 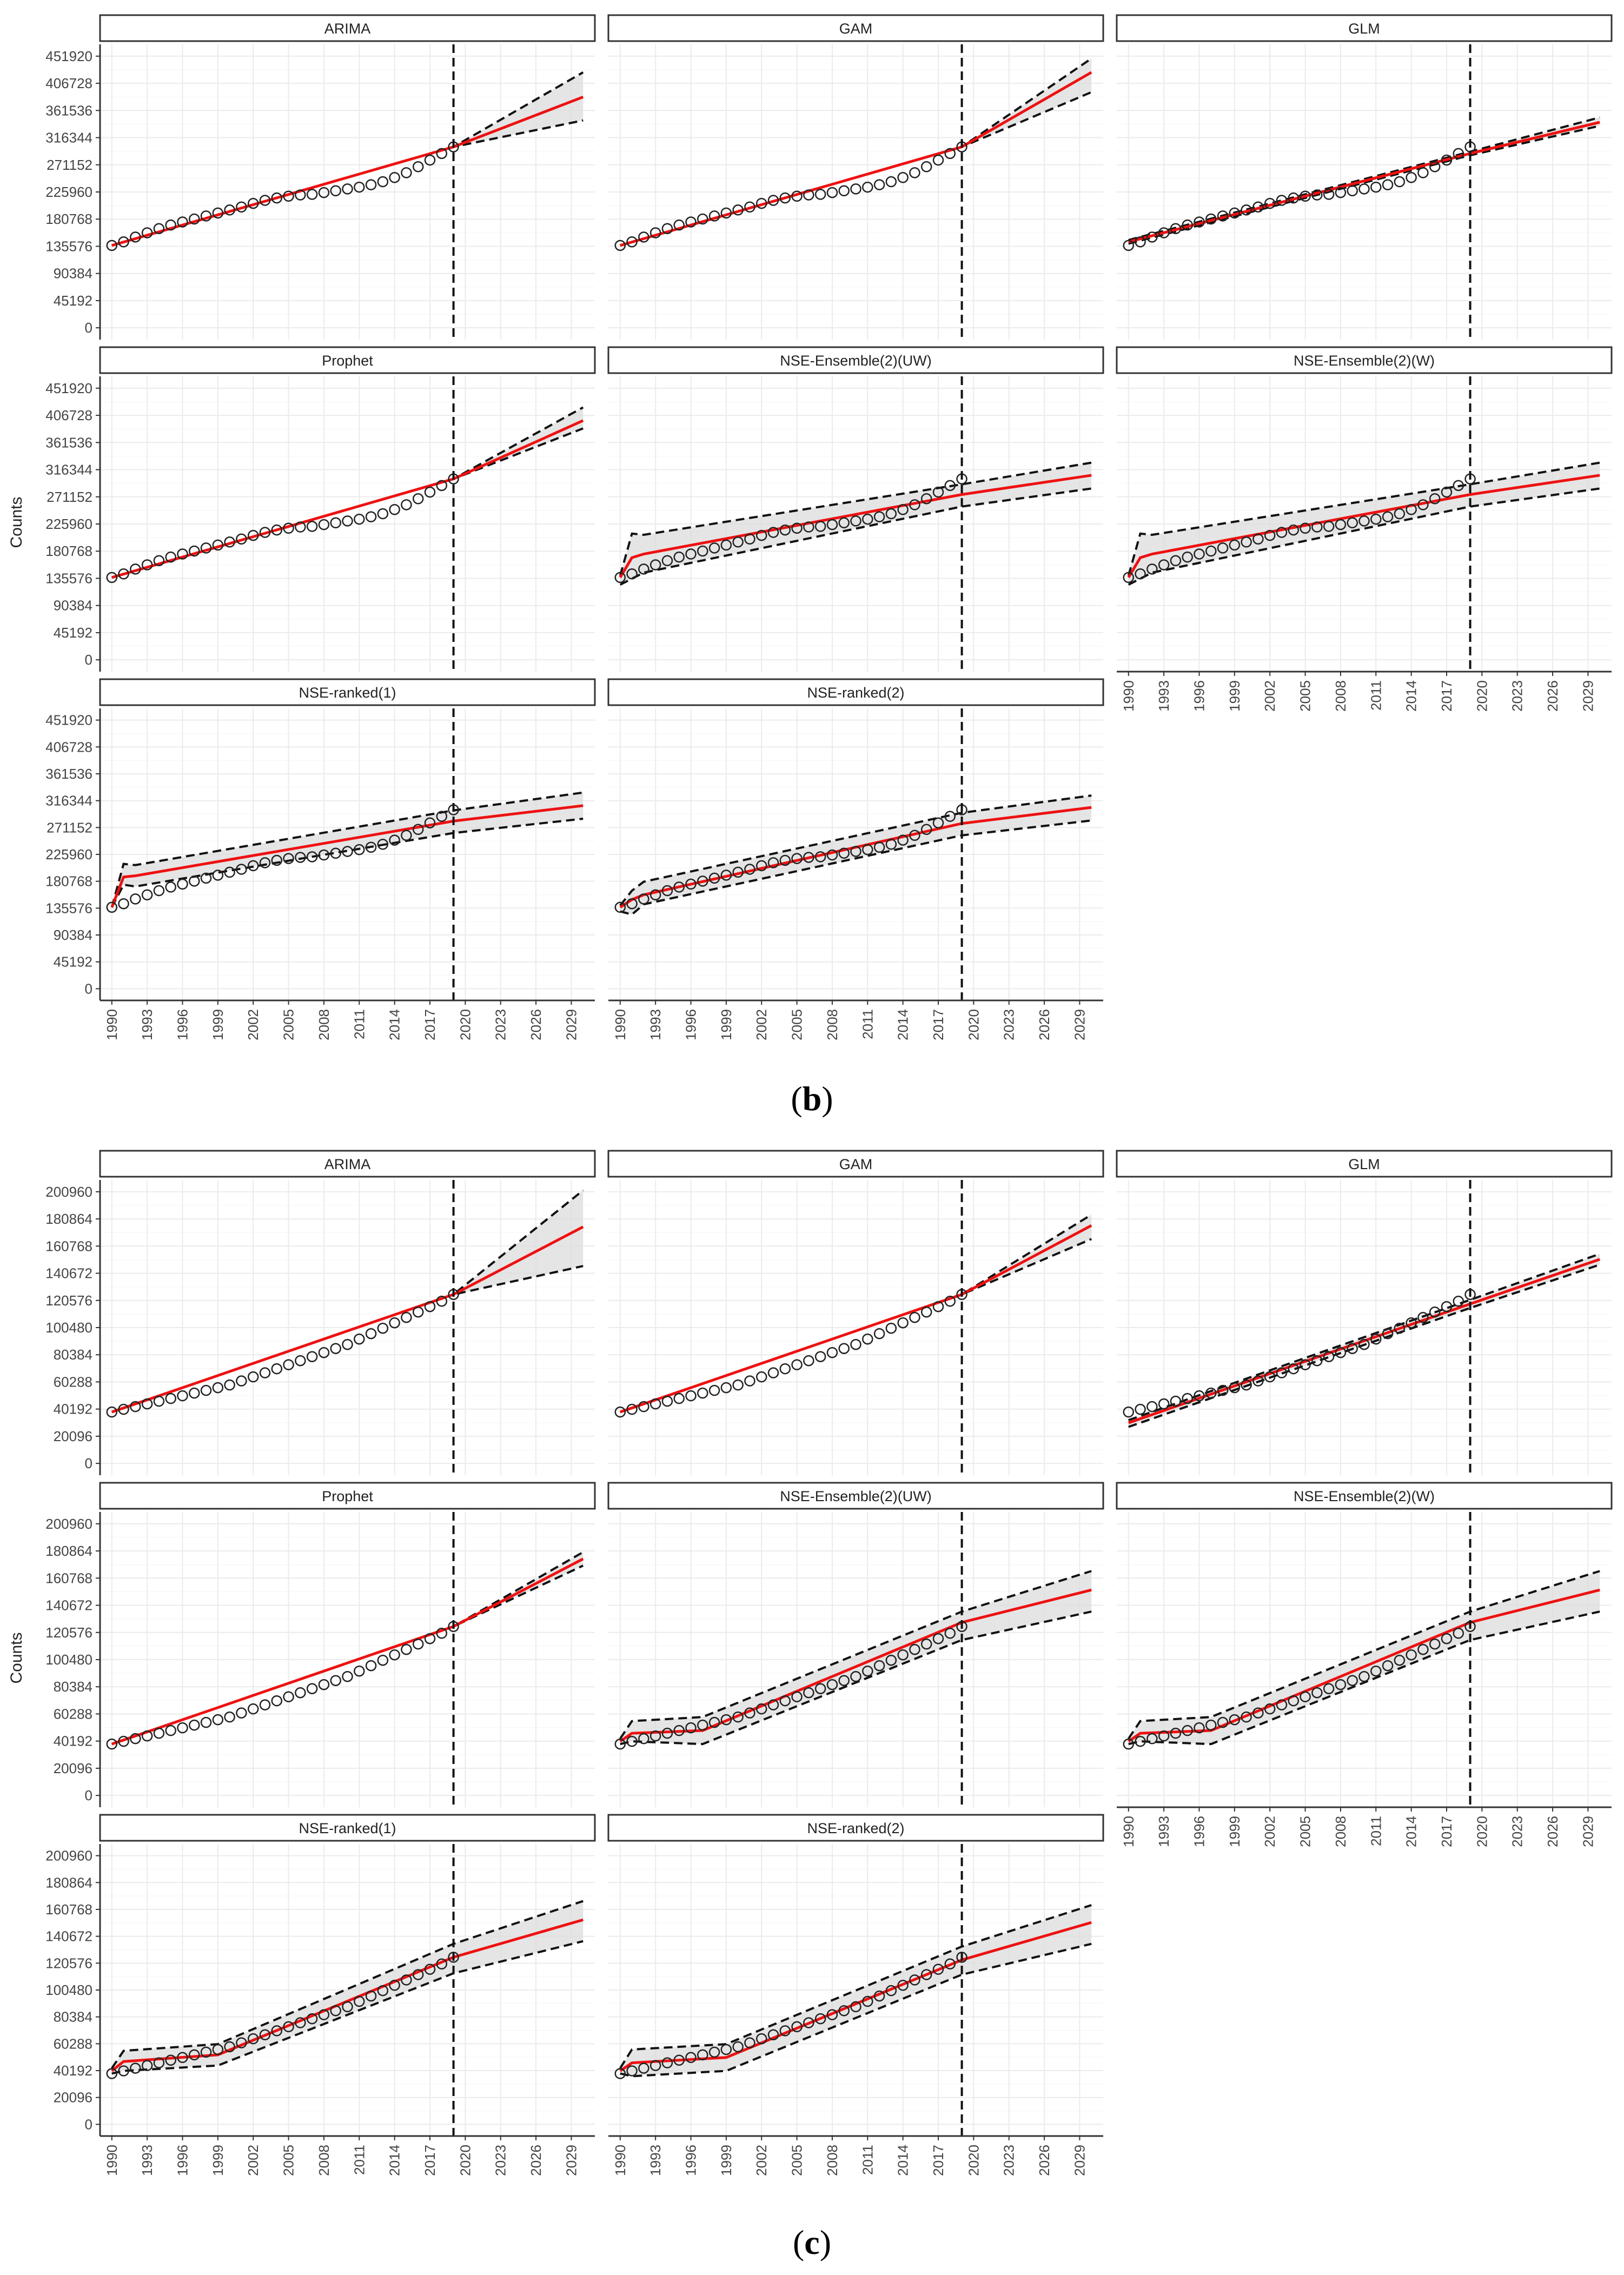 What do you see at coordinates (359, 2160) in the screenshot?
I see `x-tick-label: 2011` at bounding box center [359, 2160].